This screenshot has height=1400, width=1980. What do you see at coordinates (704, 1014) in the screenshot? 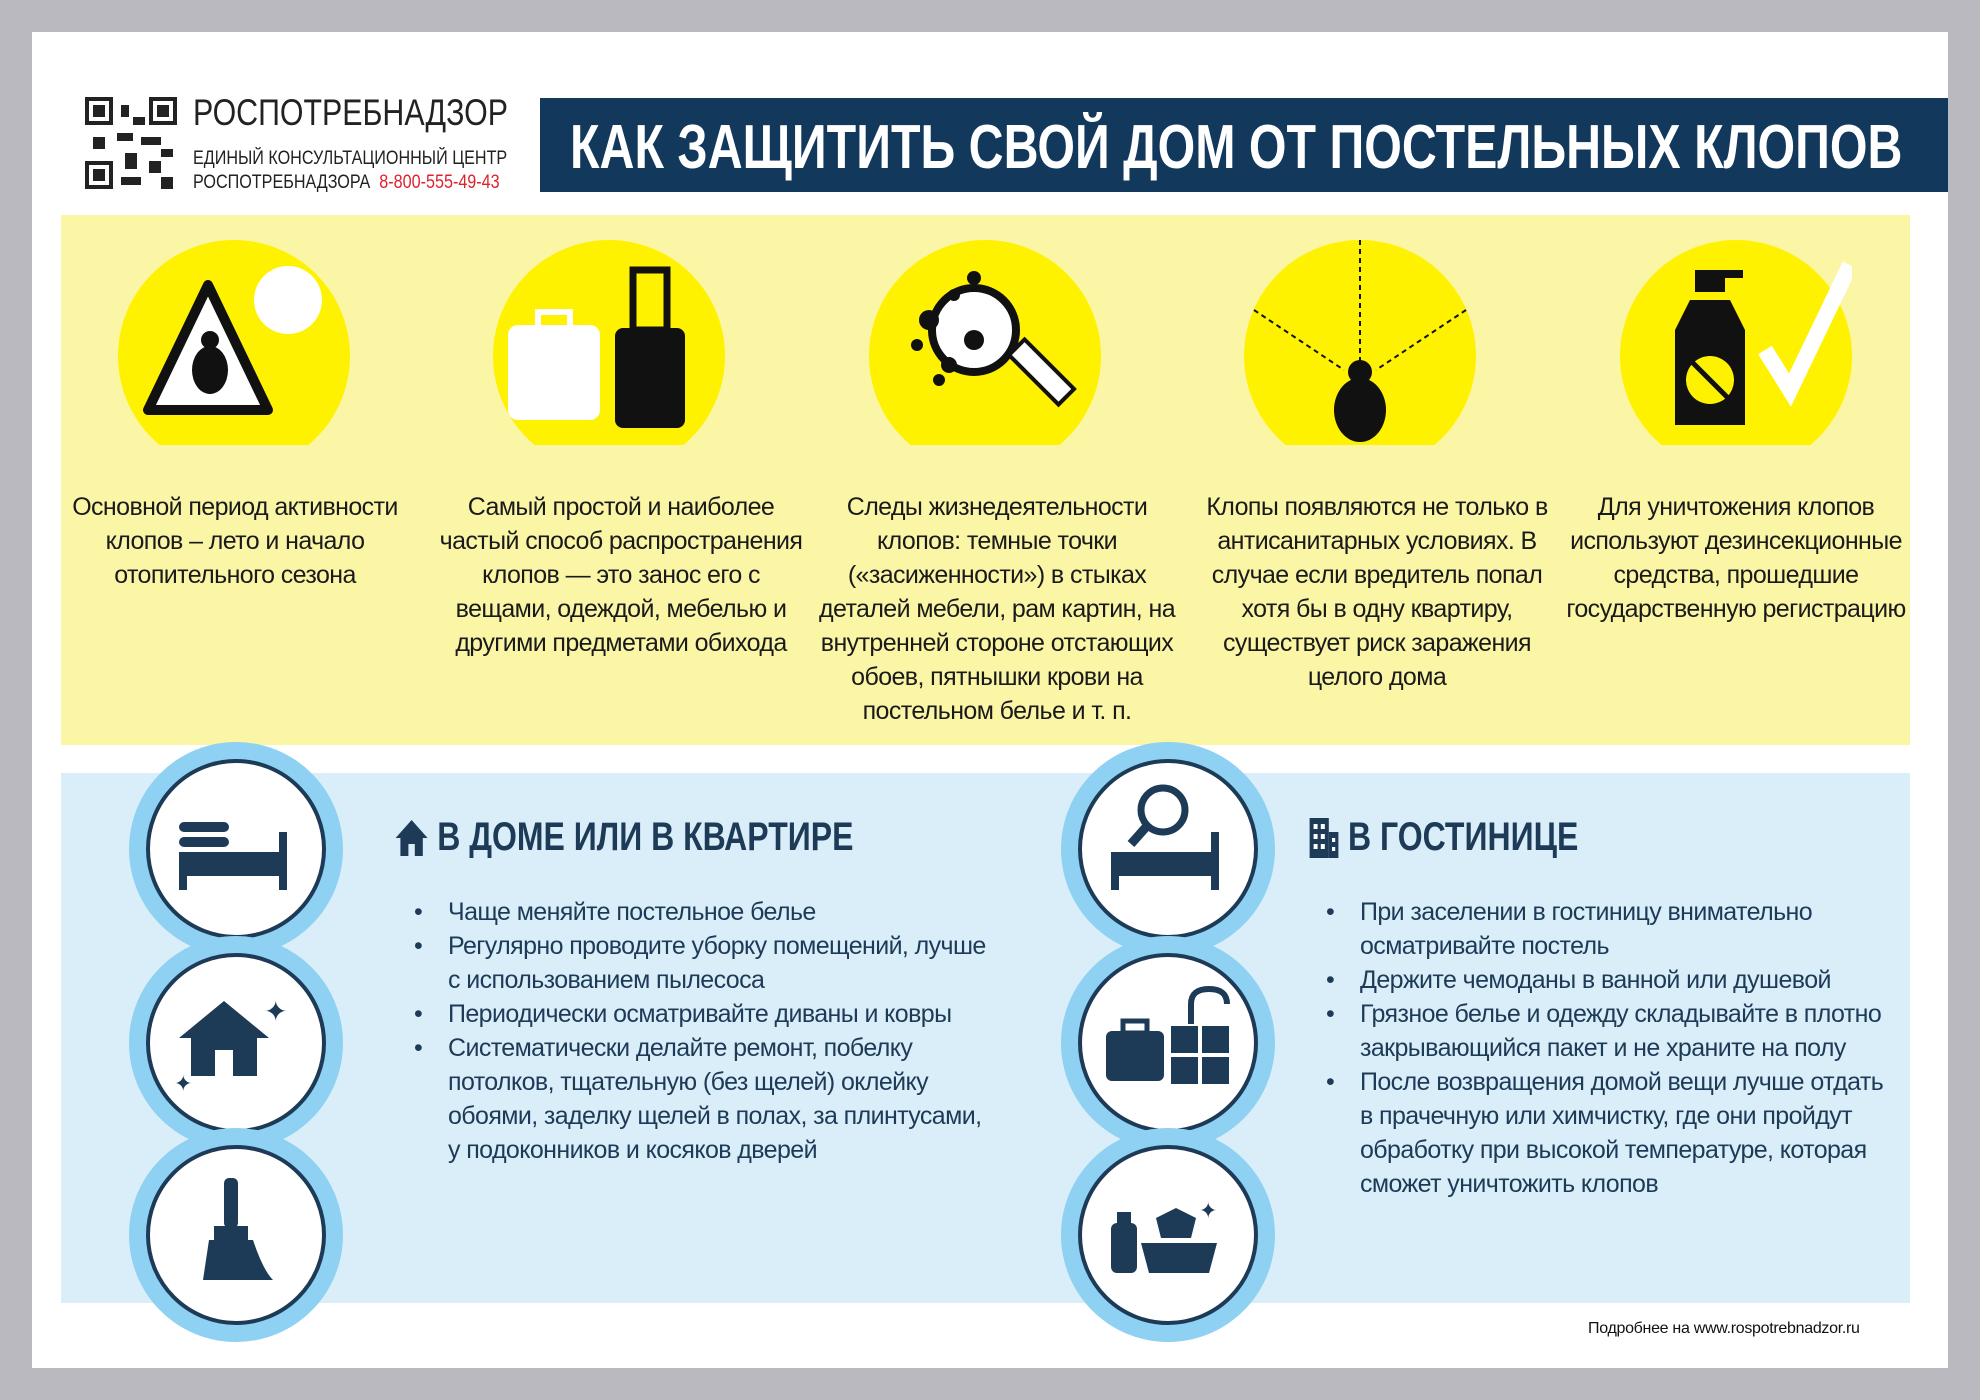
I see `list-item: Периодически осматривайте диваны и ковры` at bounding box center [704, 1014].